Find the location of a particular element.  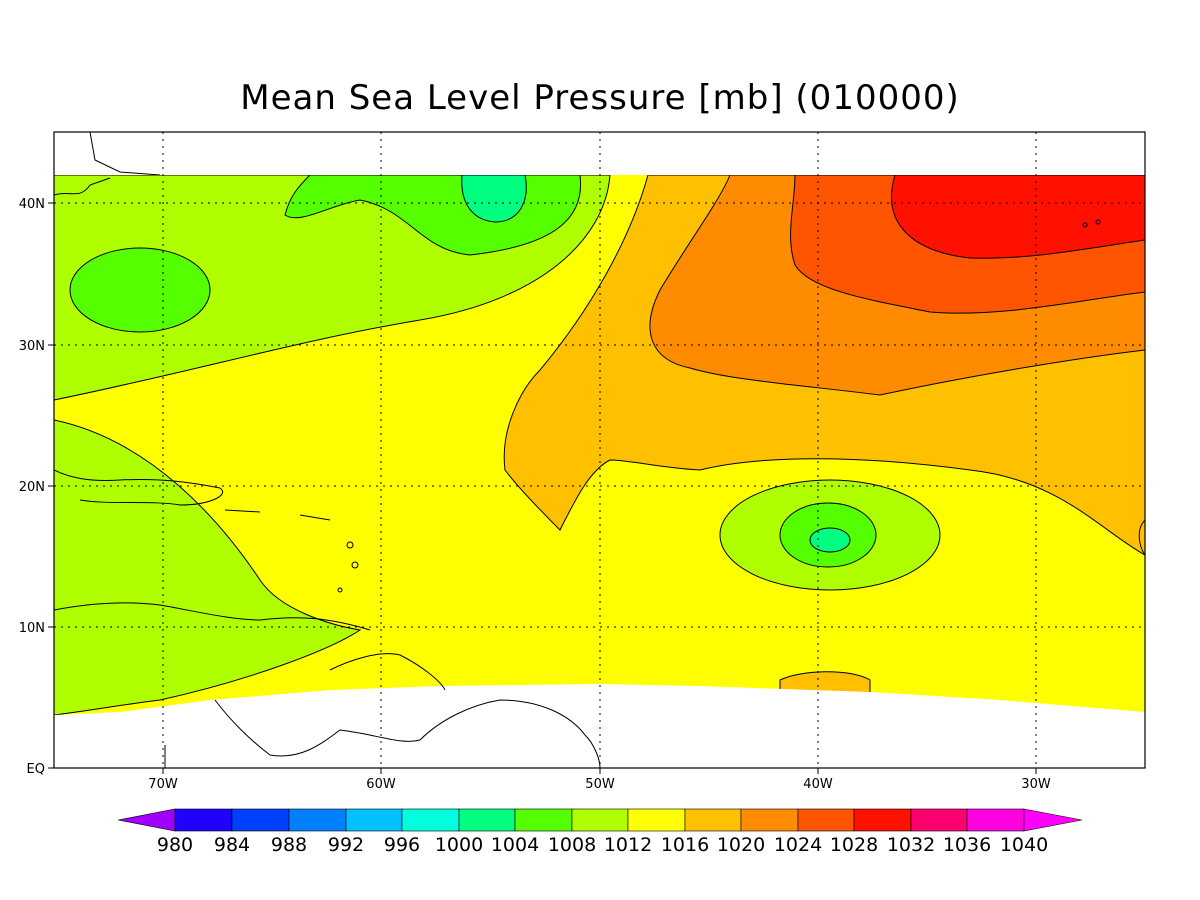

colorbar-label-1012: 1012 is located at coordinates (628, 845).